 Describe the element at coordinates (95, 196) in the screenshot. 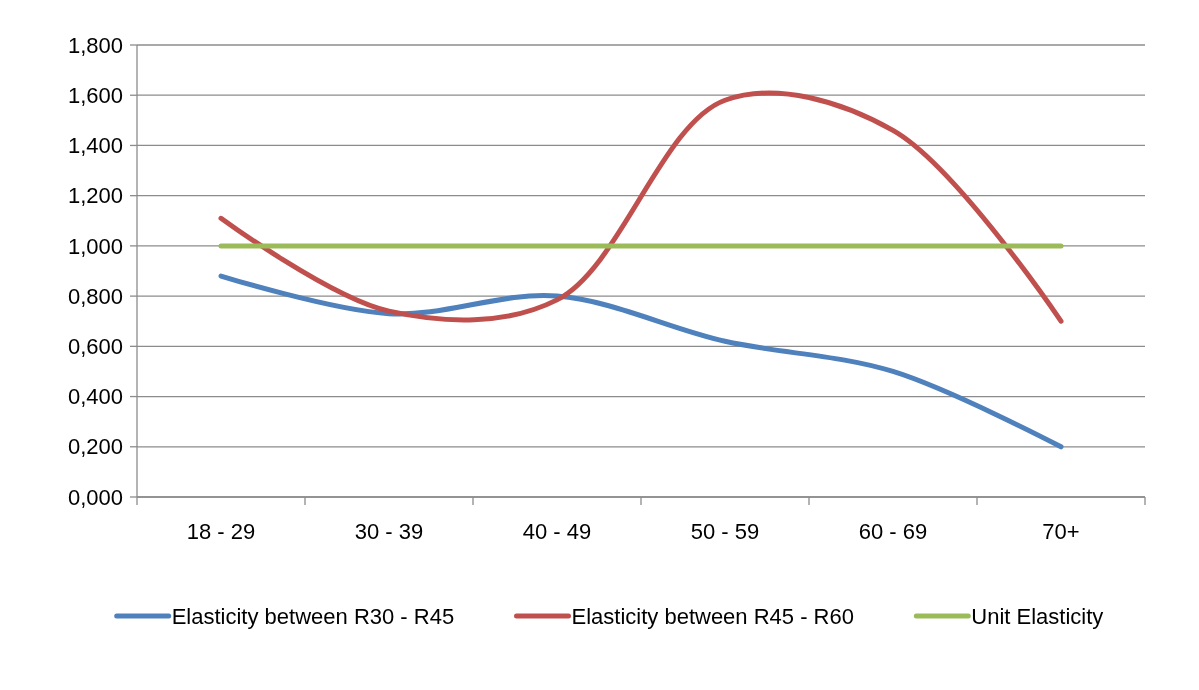

I see `y-tick-label: 1,200` at that location.